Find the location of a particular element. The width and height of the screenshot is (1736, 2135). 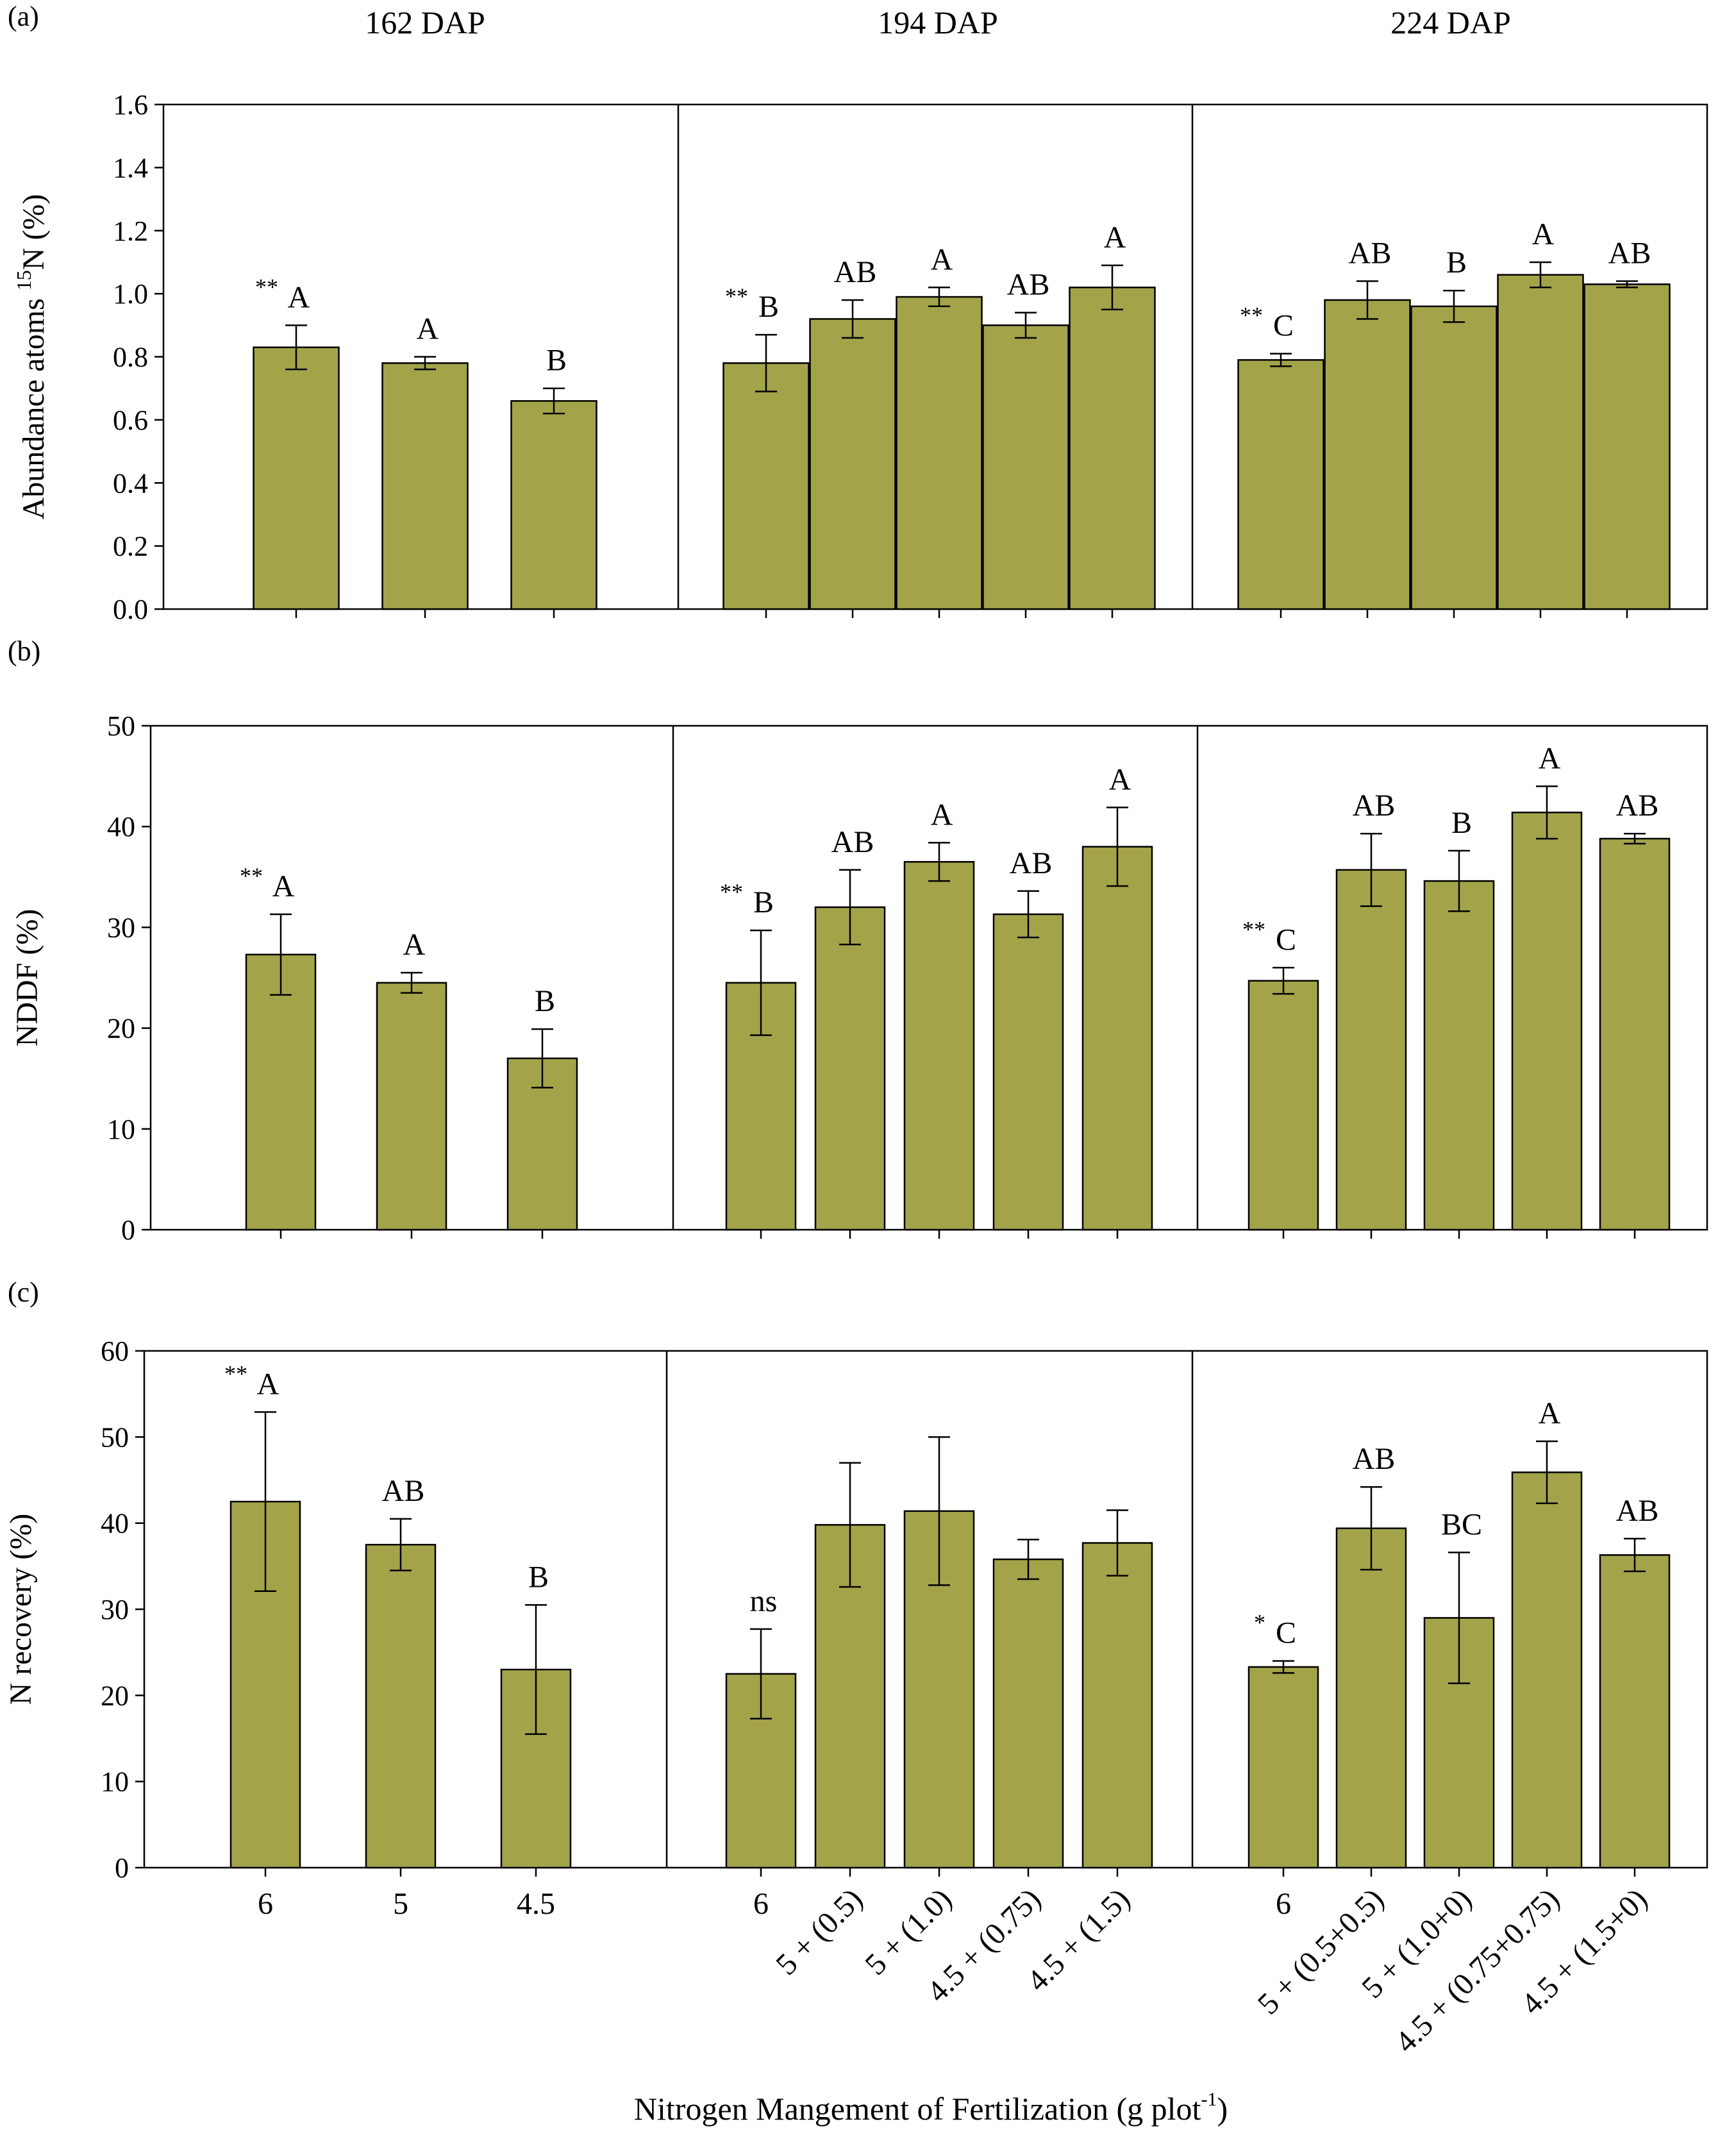

significance-letter: BC is located at coordinates (1461, 1524).